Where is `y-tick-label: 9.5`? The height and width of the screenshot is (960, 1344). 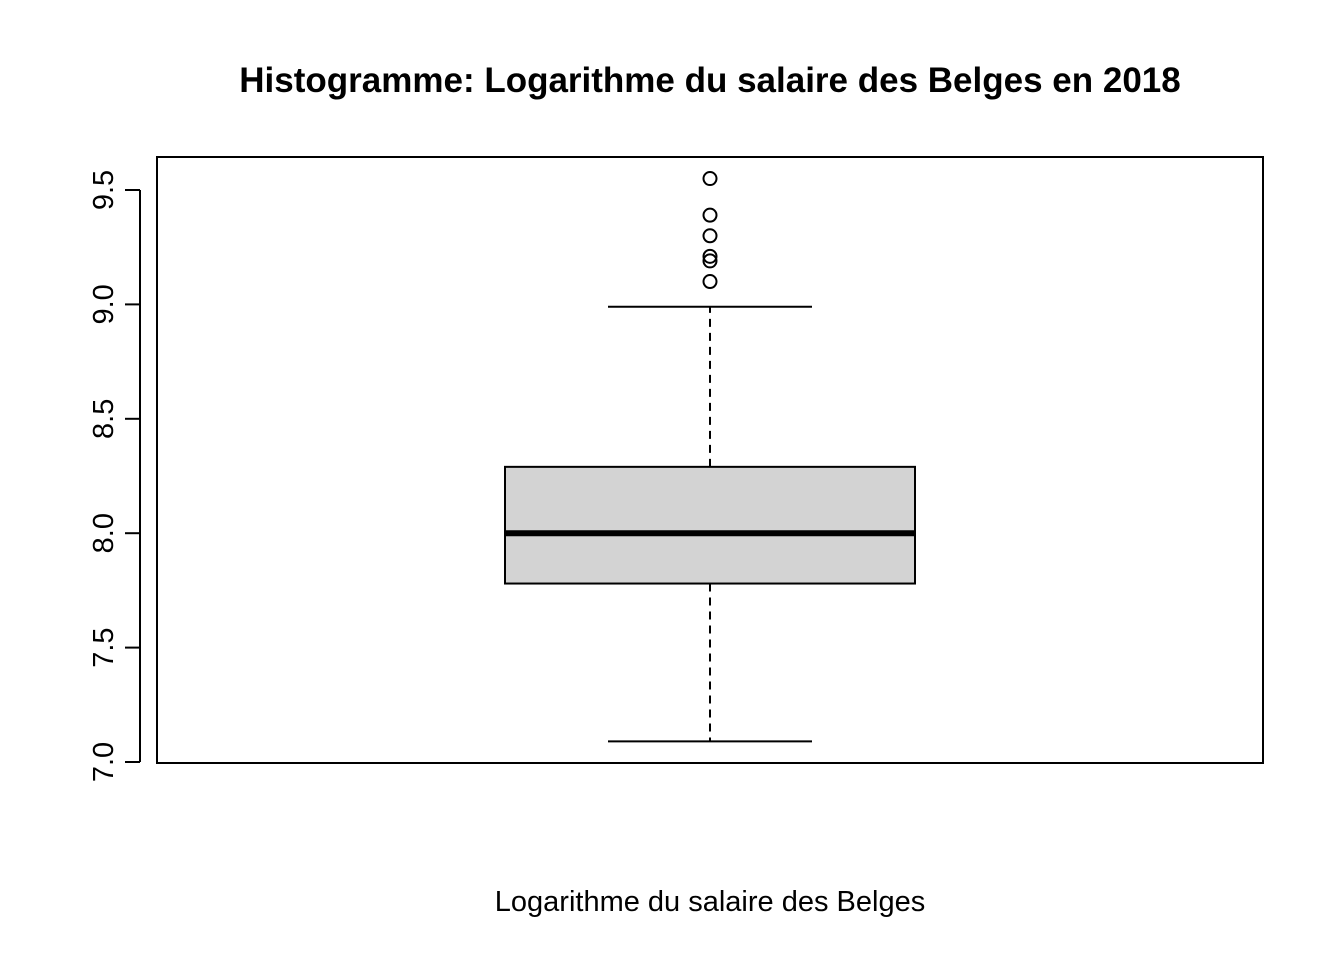
y-tick-label: 9.5 is located at coordinates (104, 190).